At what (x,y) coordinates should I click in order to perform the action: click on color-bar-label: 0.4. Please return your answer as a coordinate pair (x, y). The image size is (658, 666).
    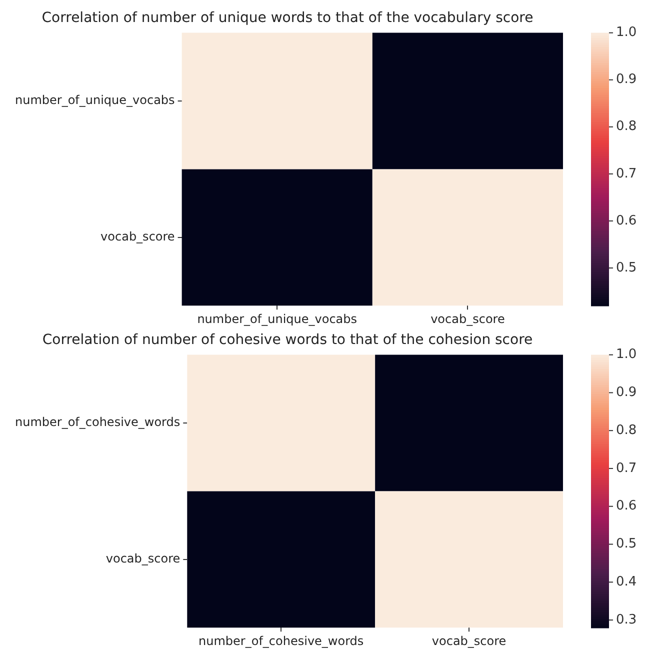
    Looking at the image, I should click on (626, 582).